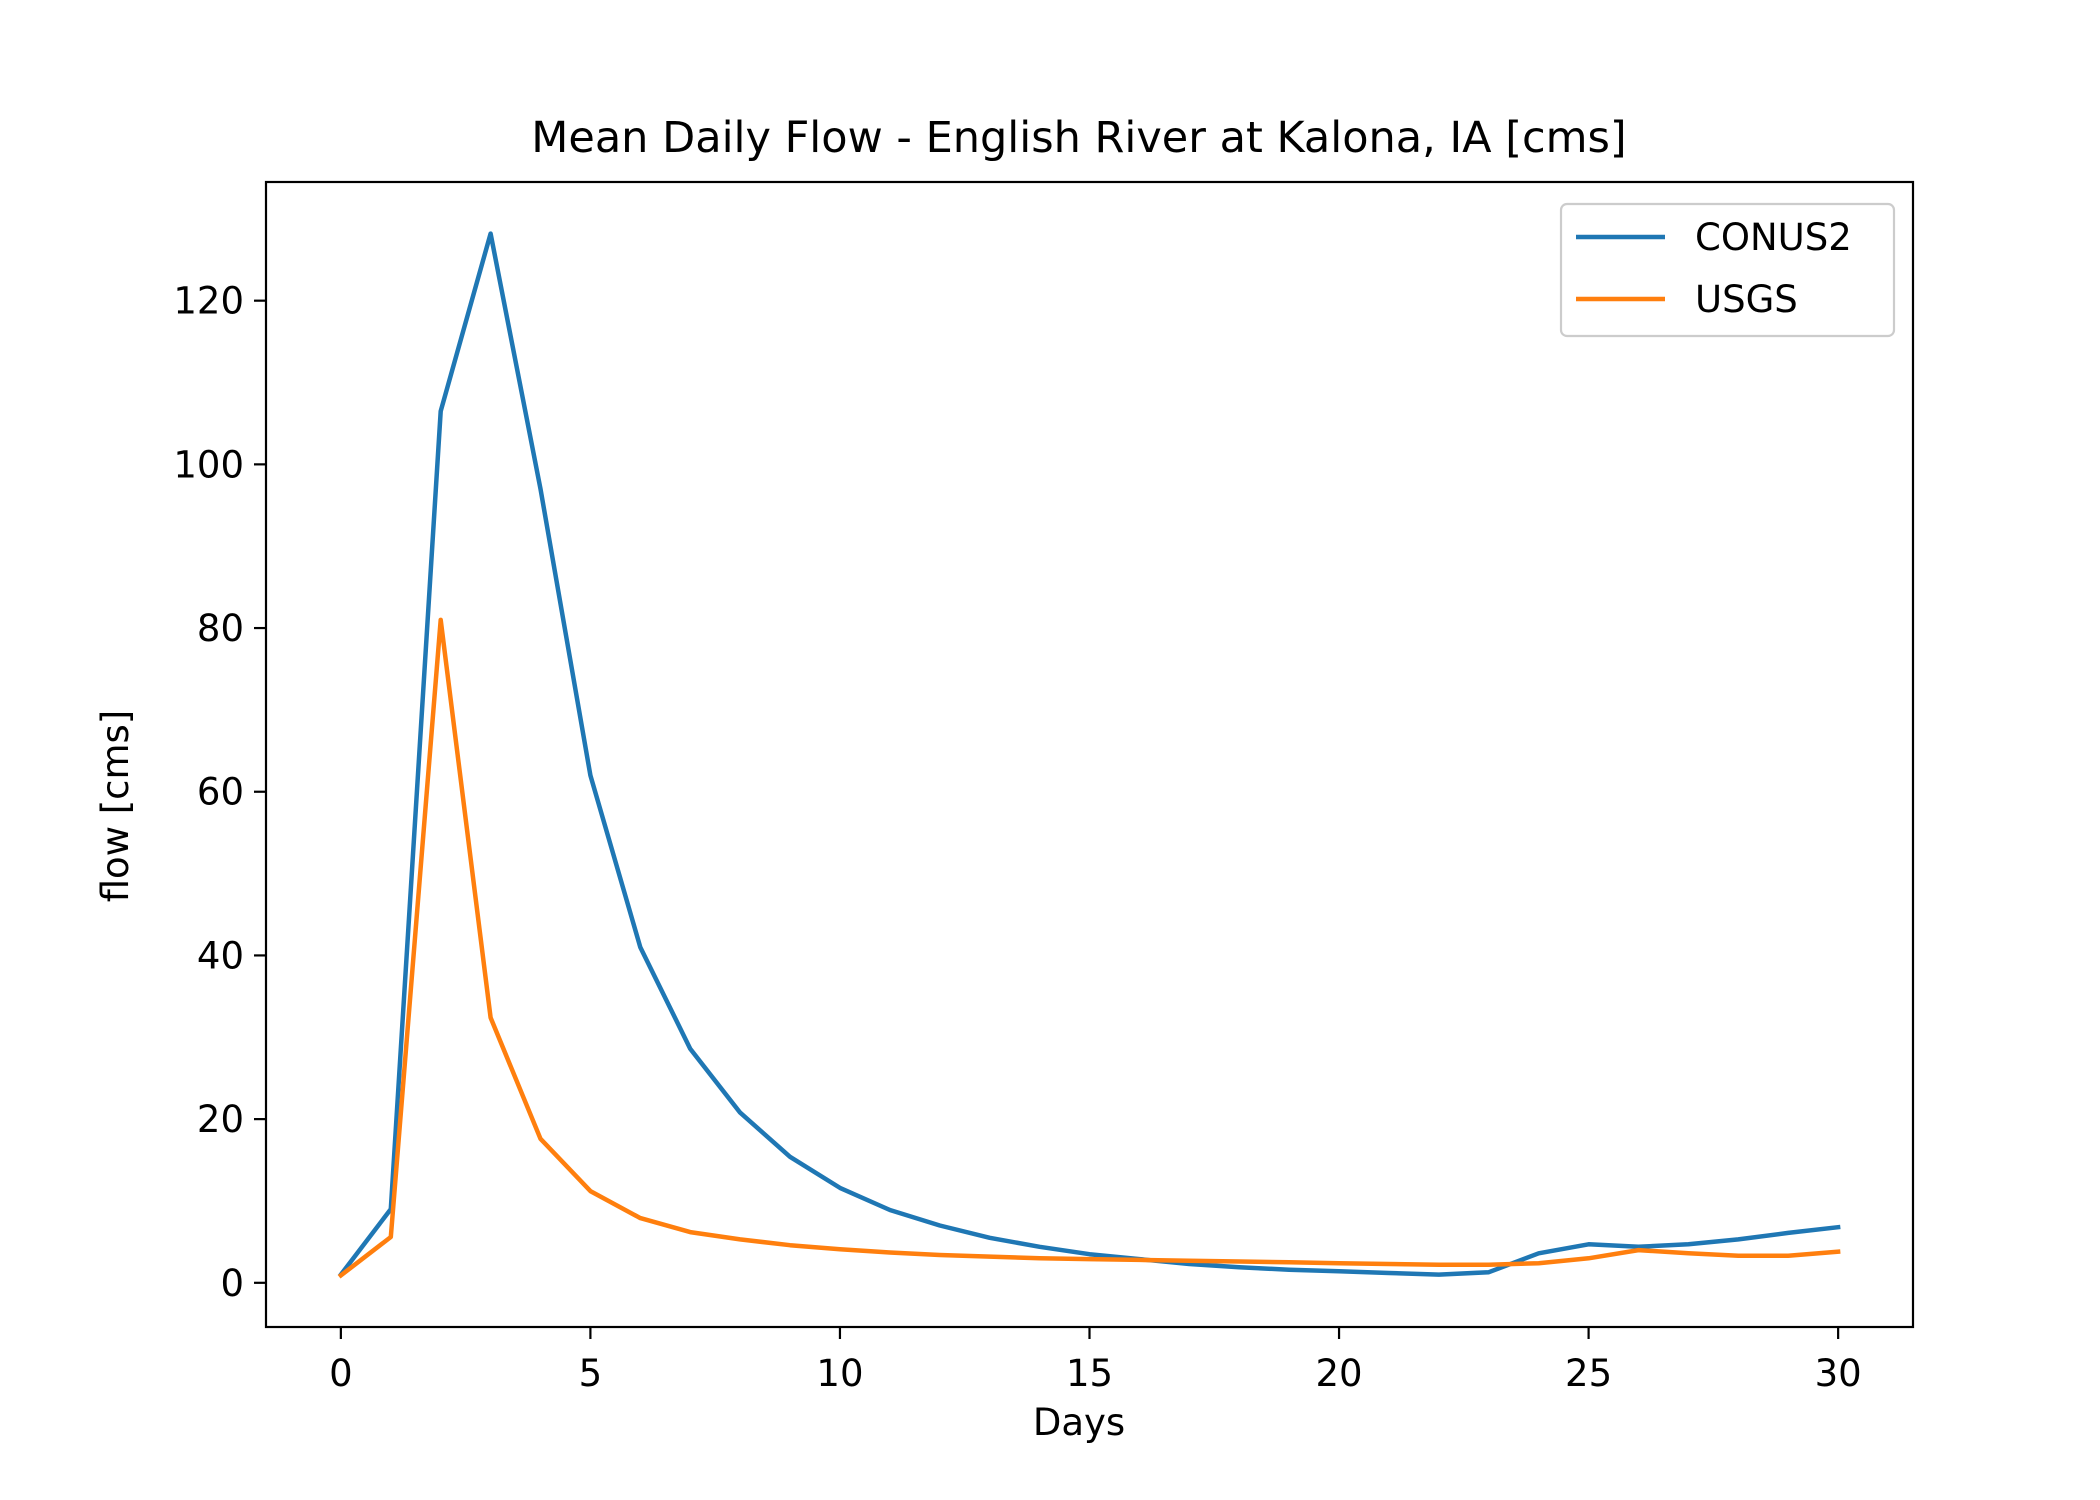 The width and height of the screenshot is (2100, 1500). I want to click on y-tick-label: 80, so click(220, 628).